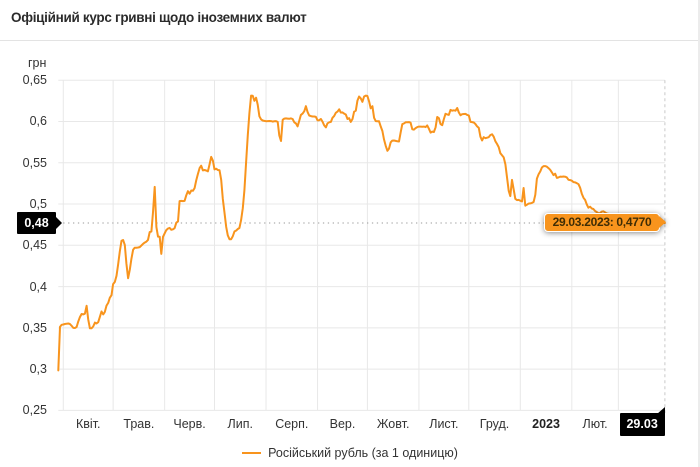 Image resolution: width=700 pixels, height=467 pixels. I want to click on y-axis-tick-label: 0,3, so click(38, 369).